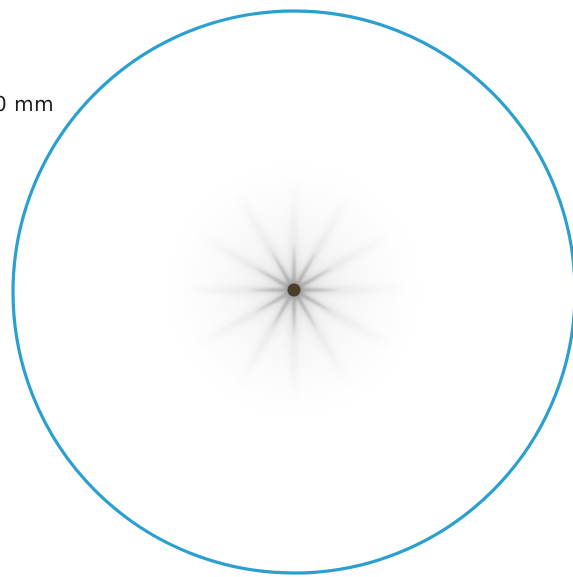 The height and width of the screenshot is (577, 573). I want to click on faint-rays, so click(294, 290).